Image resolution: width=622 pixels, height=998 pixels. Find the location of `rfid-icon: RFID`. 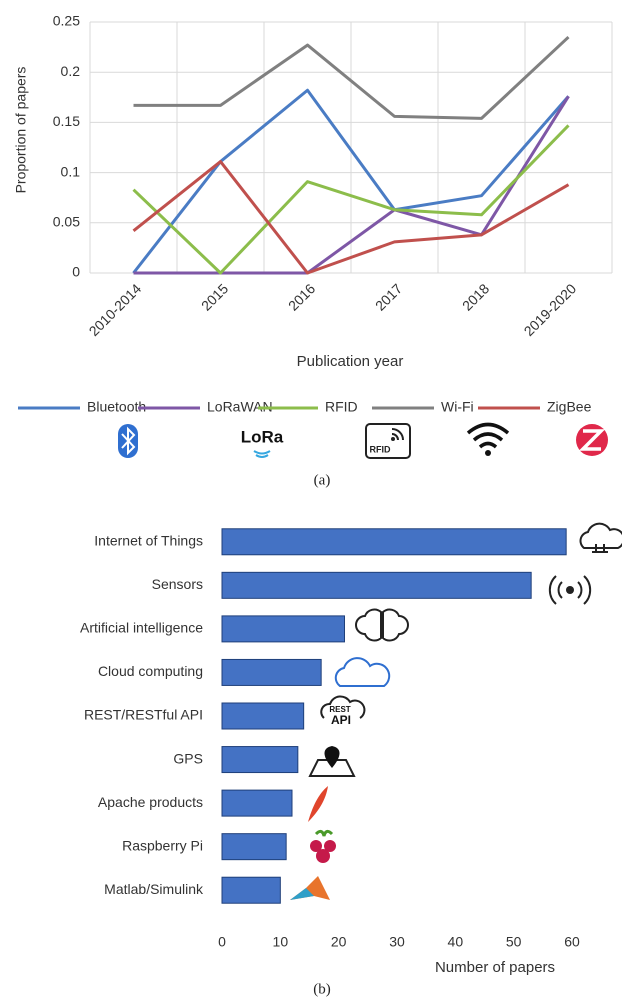

rfid-icon: RFID is located at coordinates (388, 441).